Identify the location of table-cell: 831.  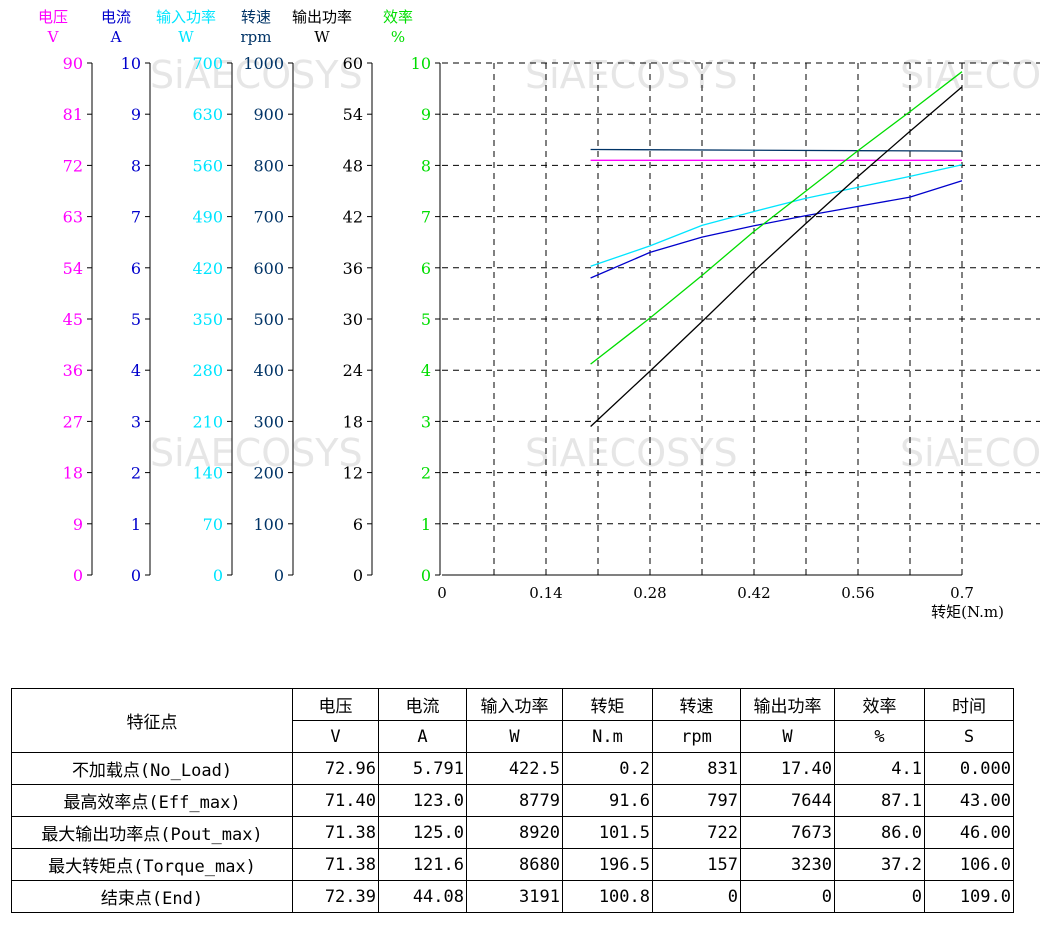
(696, 768).